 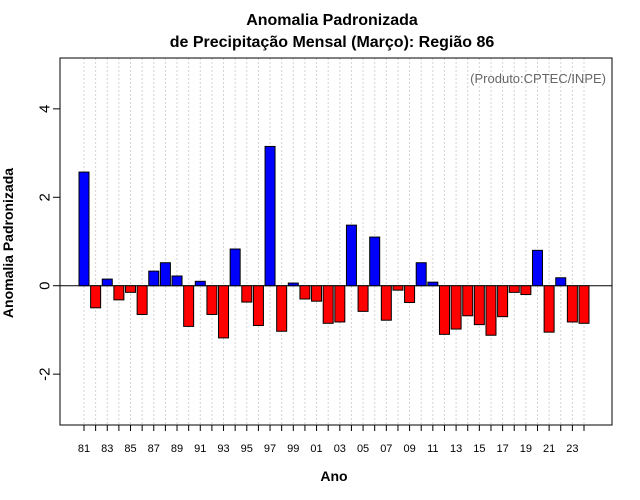 What do you see at coordinates (538, 78) in the screenshot?
I see `credit-note: (Produto:CPTEC/INPE)` at bounding box center [538, 78].